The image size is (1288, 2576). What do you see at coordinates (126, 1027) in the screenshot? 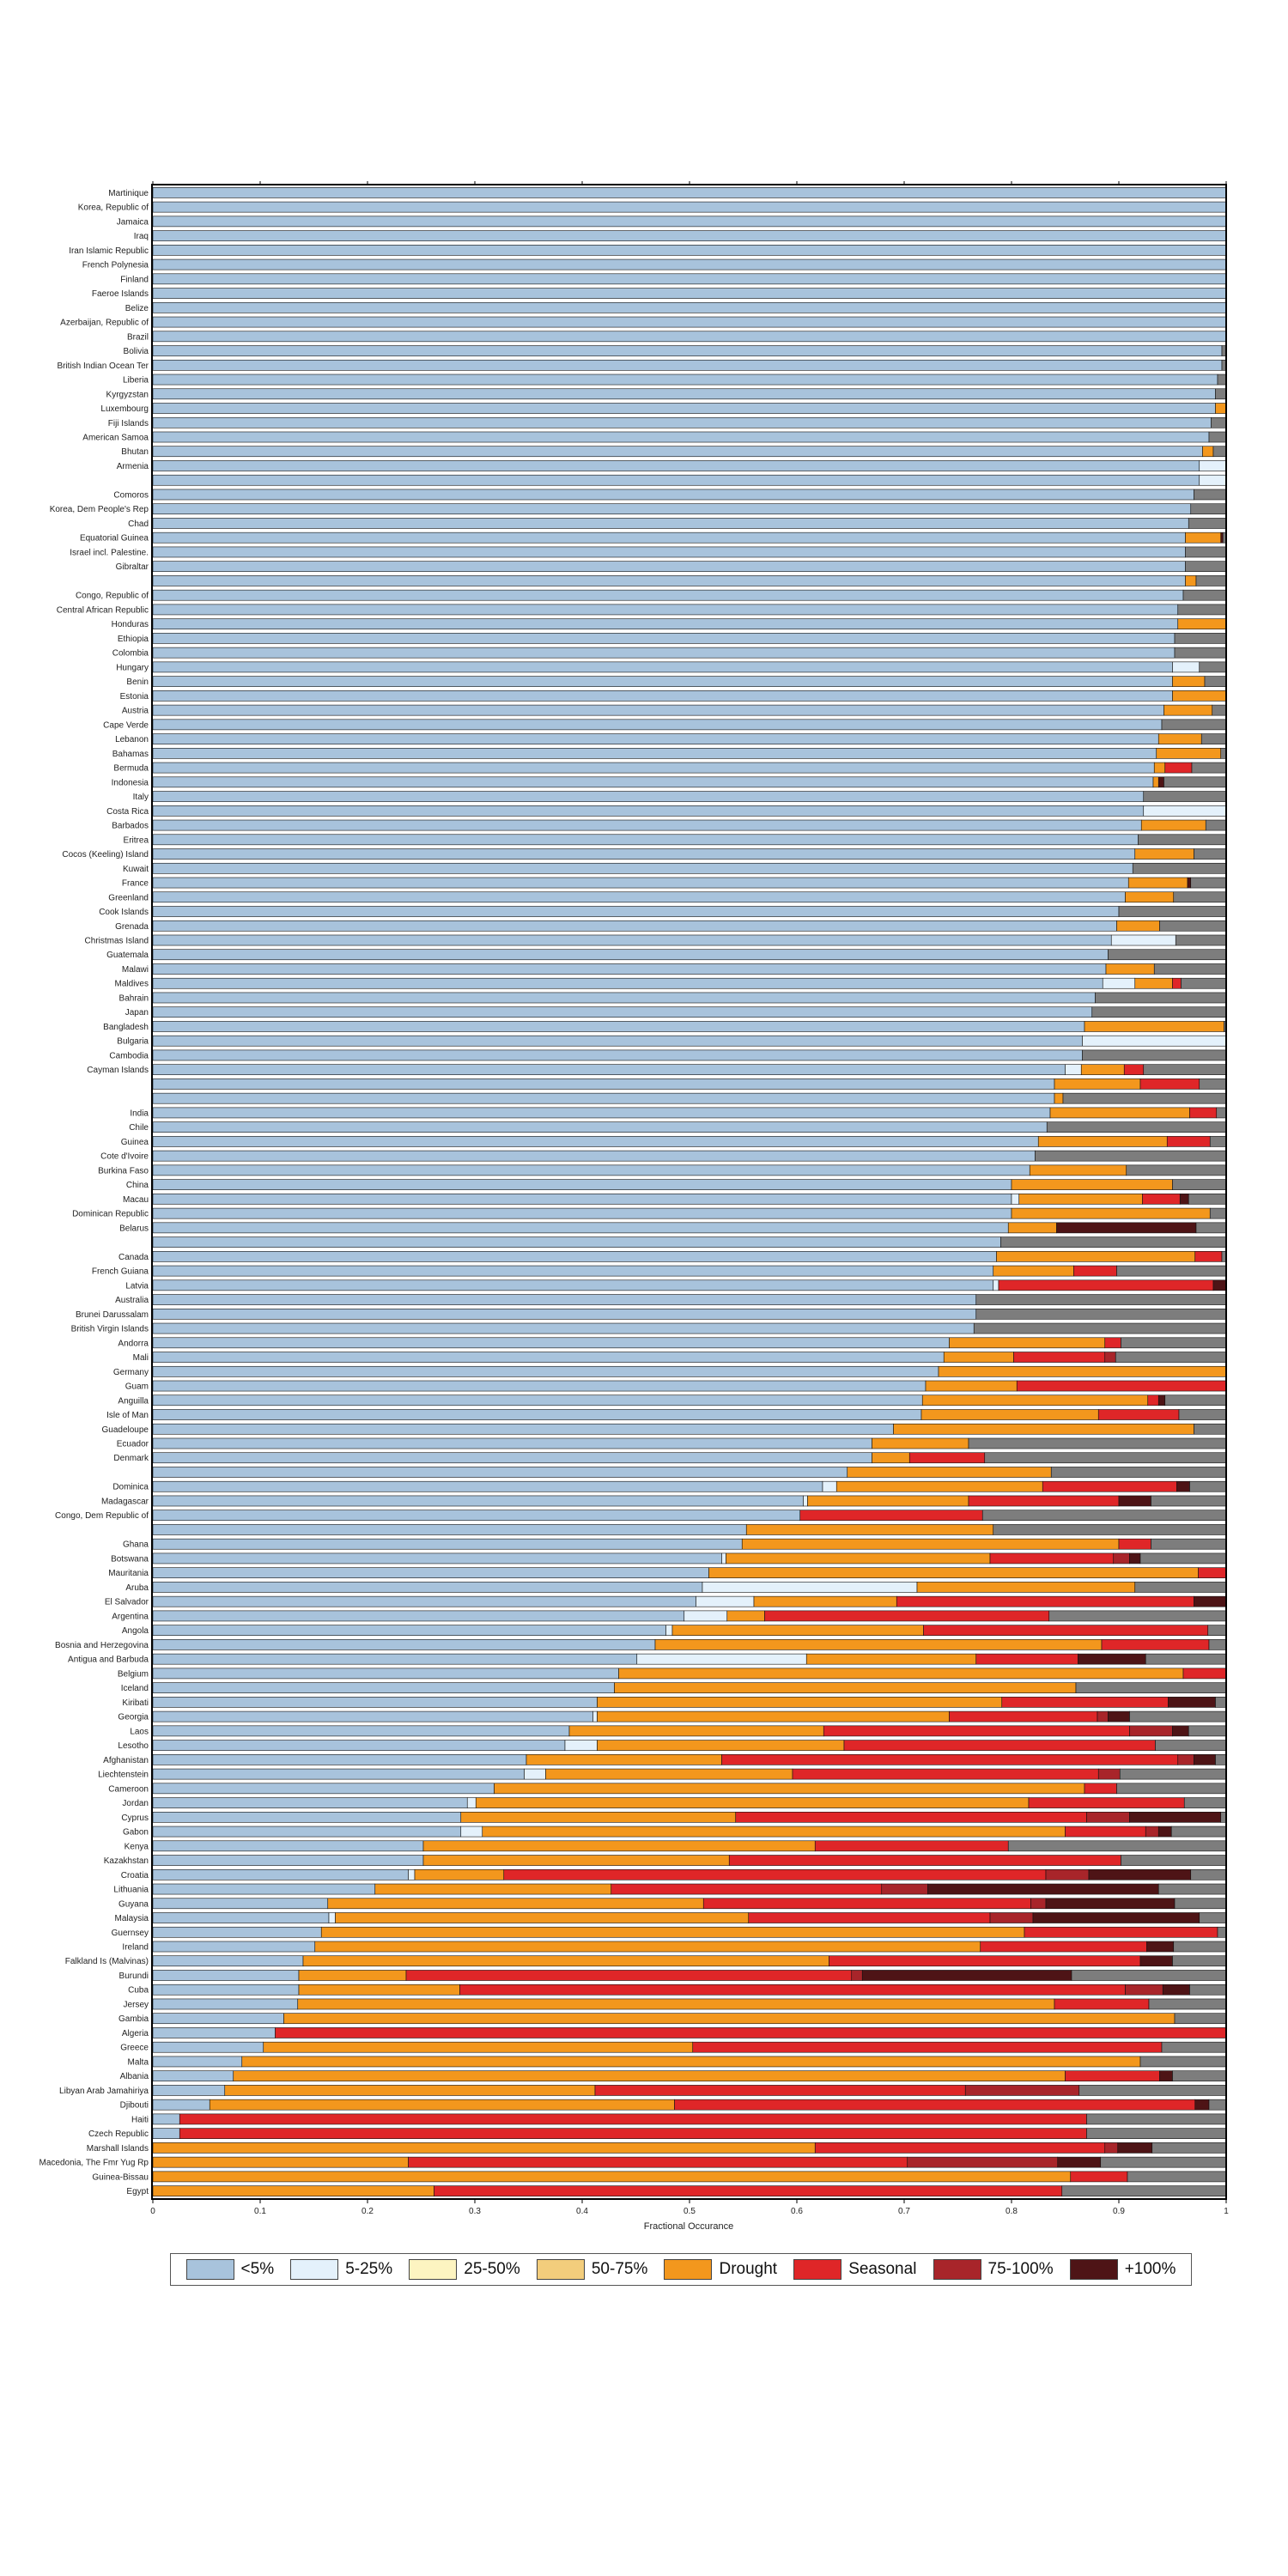
I see `row-label: Bangladesh` at bounding box center [126, 1027].